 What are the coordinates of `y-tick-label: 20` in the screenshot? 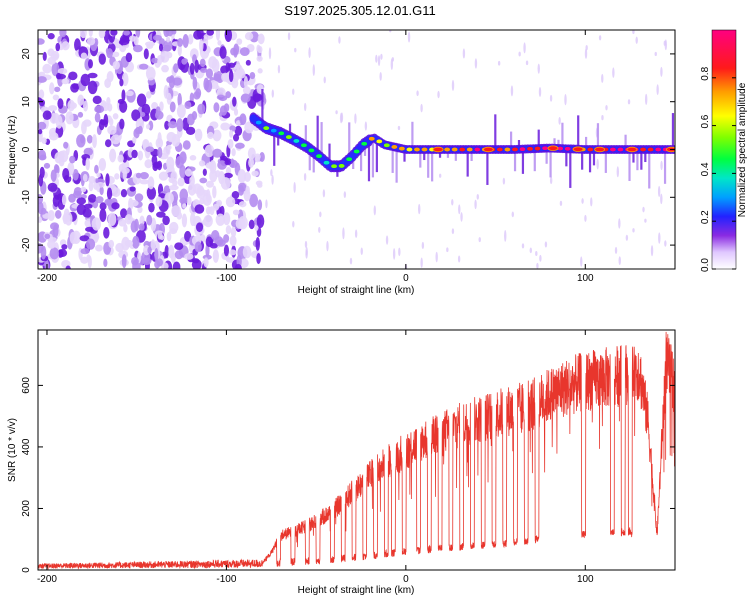 It's located at (26, 54).